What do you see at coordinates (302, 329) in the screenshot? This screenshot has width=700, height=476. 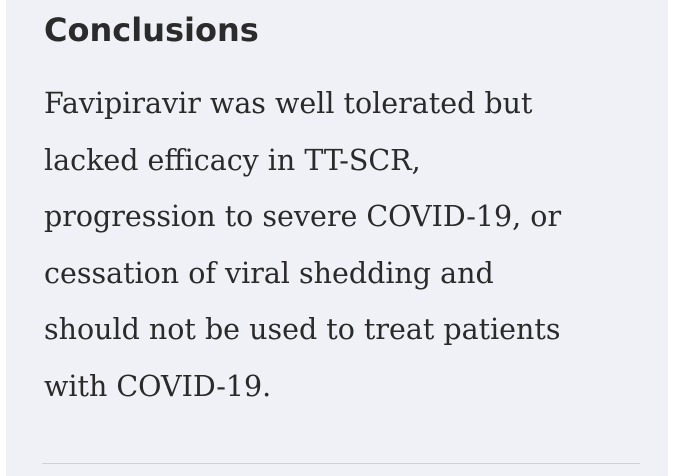 I see `body-line: should not be used to treat patients` at bounding box center [302, 329].